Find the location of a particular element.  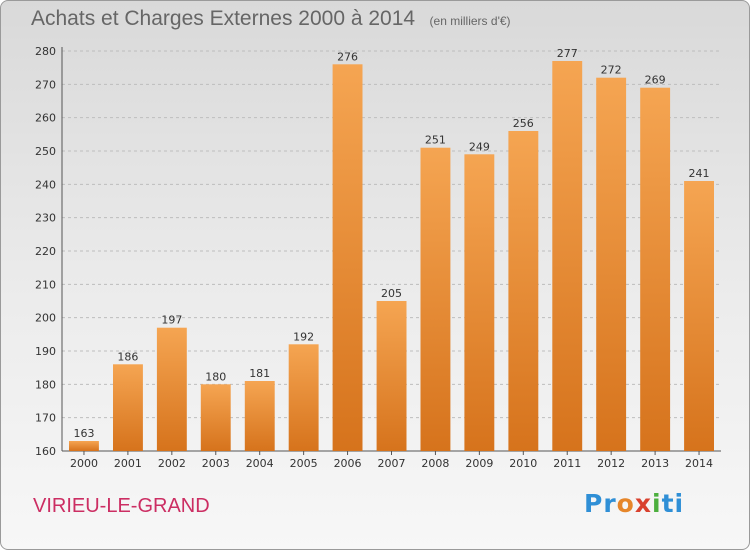

y-tick-label: 210 is located at coordinates (45, 284).